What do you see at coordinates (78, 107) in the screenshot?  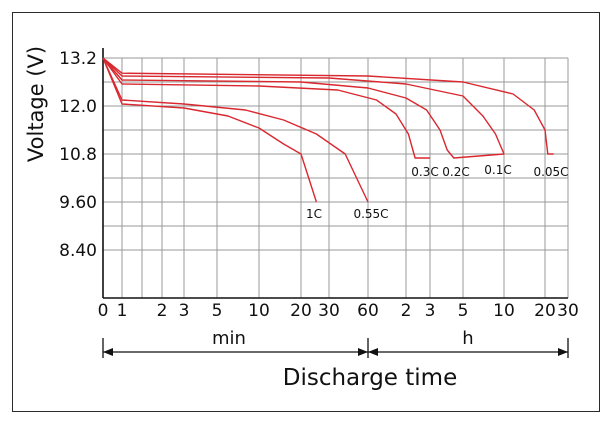 I see `y-tick-label: 12.0` at bounding box center [78, 107].